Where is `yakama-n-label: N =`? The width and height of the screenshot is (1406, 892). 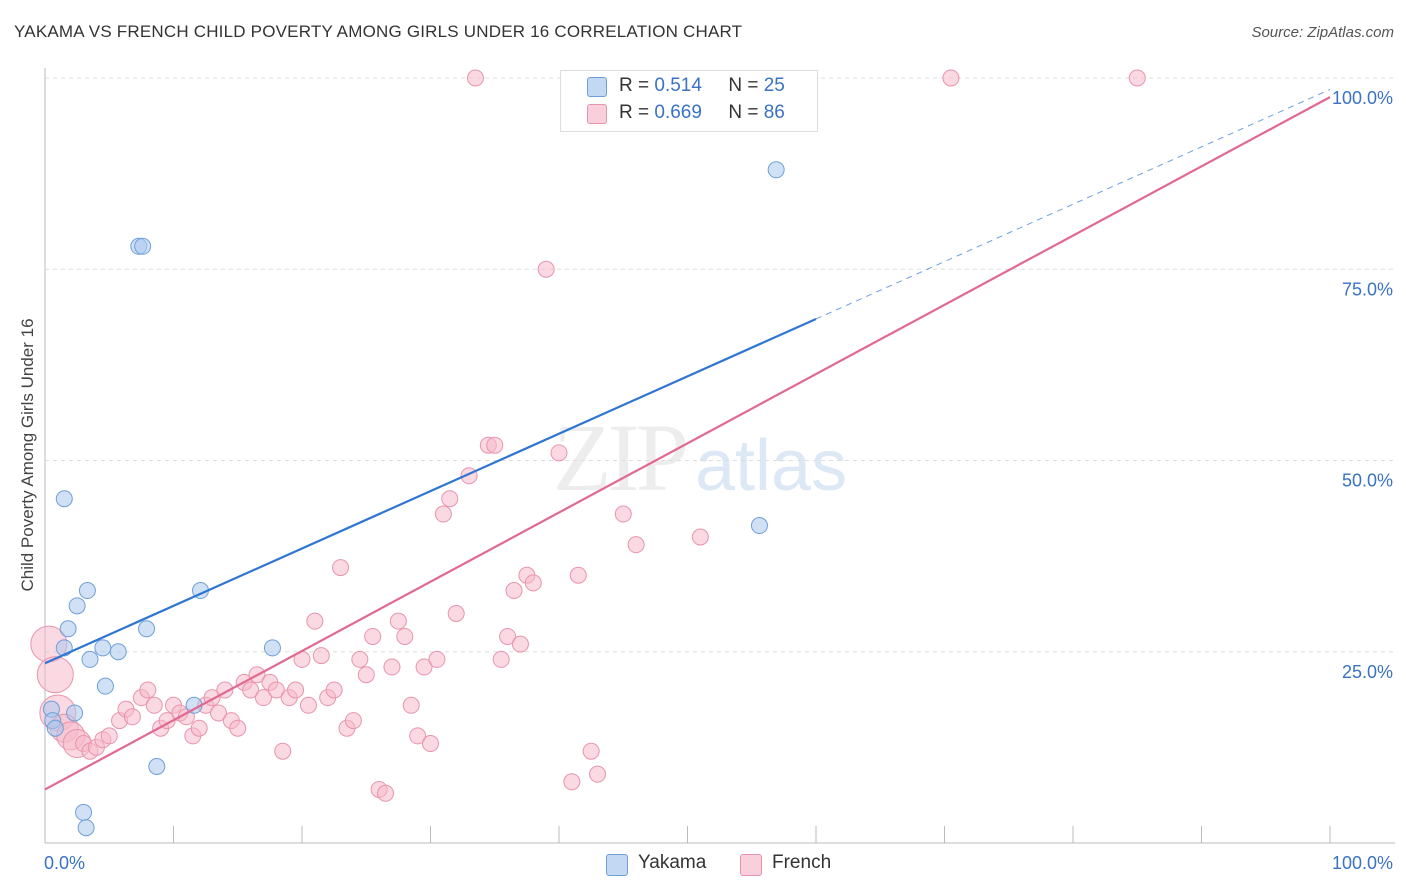
yakama-n-label: N = is located at coordinates (743, 85).